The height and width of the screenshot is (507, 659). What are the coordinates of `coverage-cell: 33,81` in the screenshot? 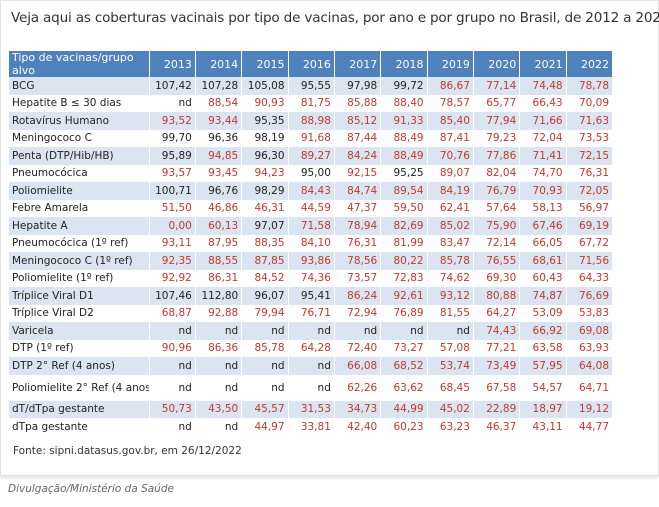 It's located at (311, 427).